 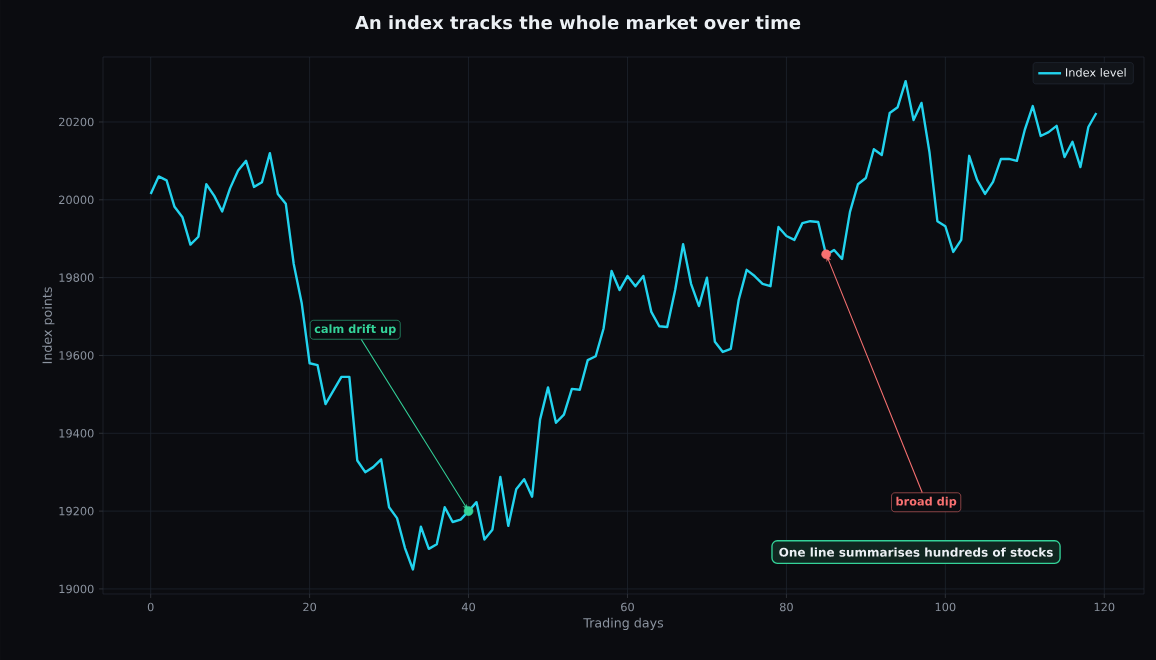 What do you see at coordinates (627, 607) in the screenshot?
I see `x-tick-label: 60` at bounding box center [627, 607].